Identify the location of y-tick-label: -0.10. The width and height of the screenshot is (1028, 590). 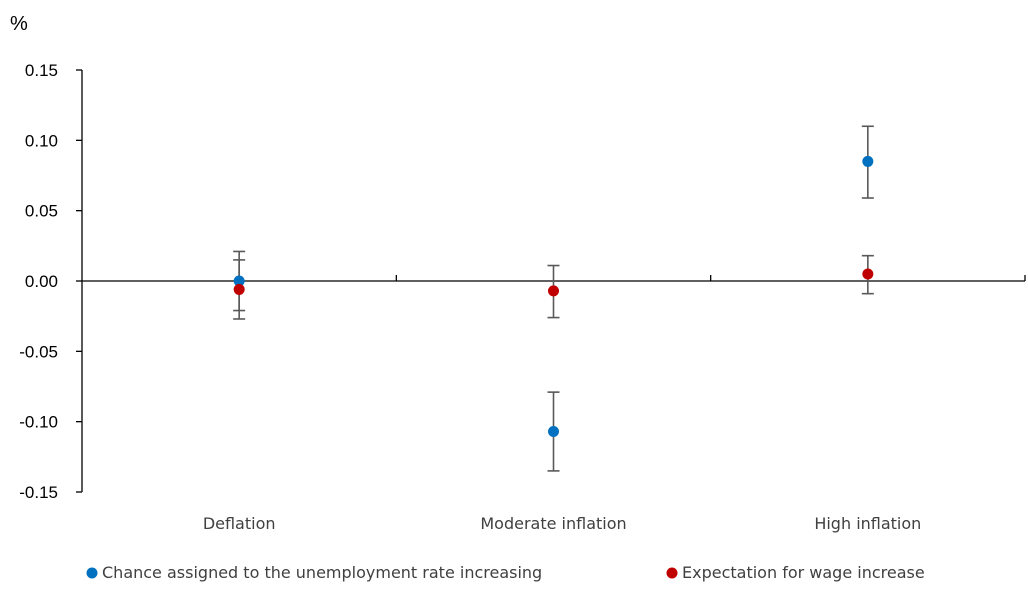
(38, 422).